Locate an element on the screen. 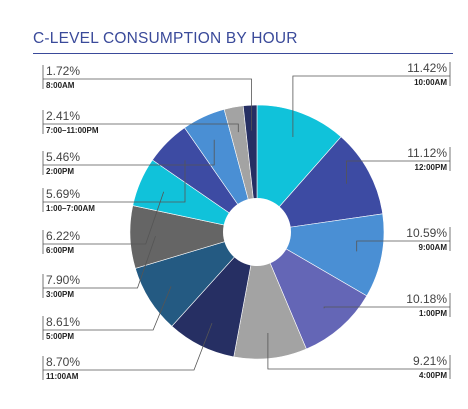 The image size is (468, 409). slice-percent-label-4: 9.21% is located at coordinates (430, 361).